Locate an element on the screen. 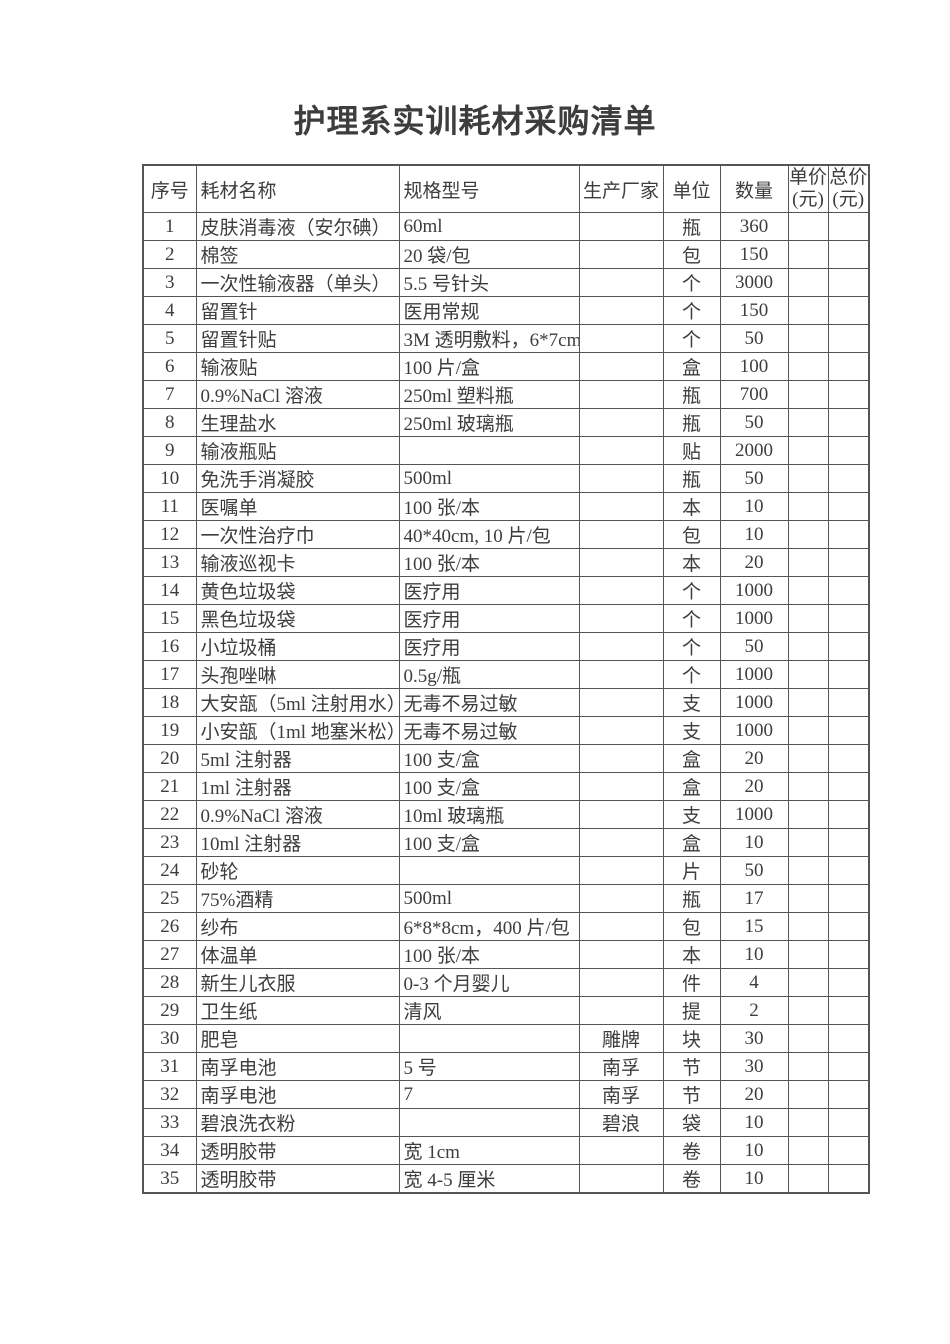  cell-spec is located at coordinates (489, 870).